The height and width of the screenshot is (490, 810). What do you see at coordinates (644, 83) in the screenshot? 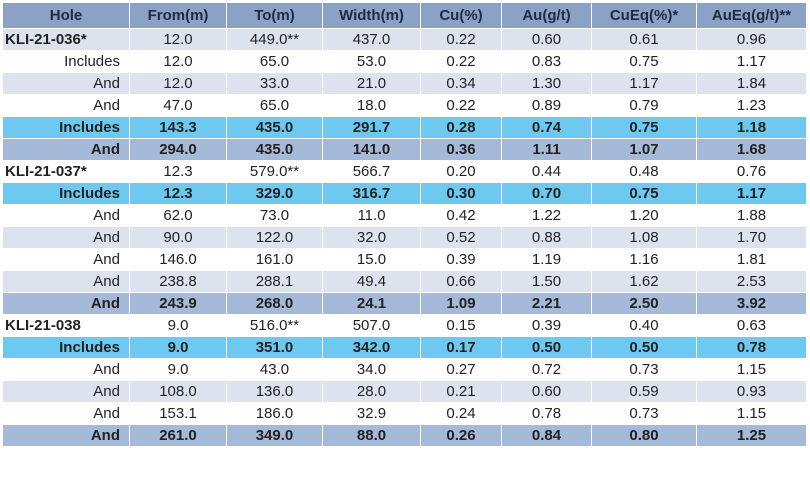
I see `cueq-cell: 1.17` at bounding box center [644, 83].